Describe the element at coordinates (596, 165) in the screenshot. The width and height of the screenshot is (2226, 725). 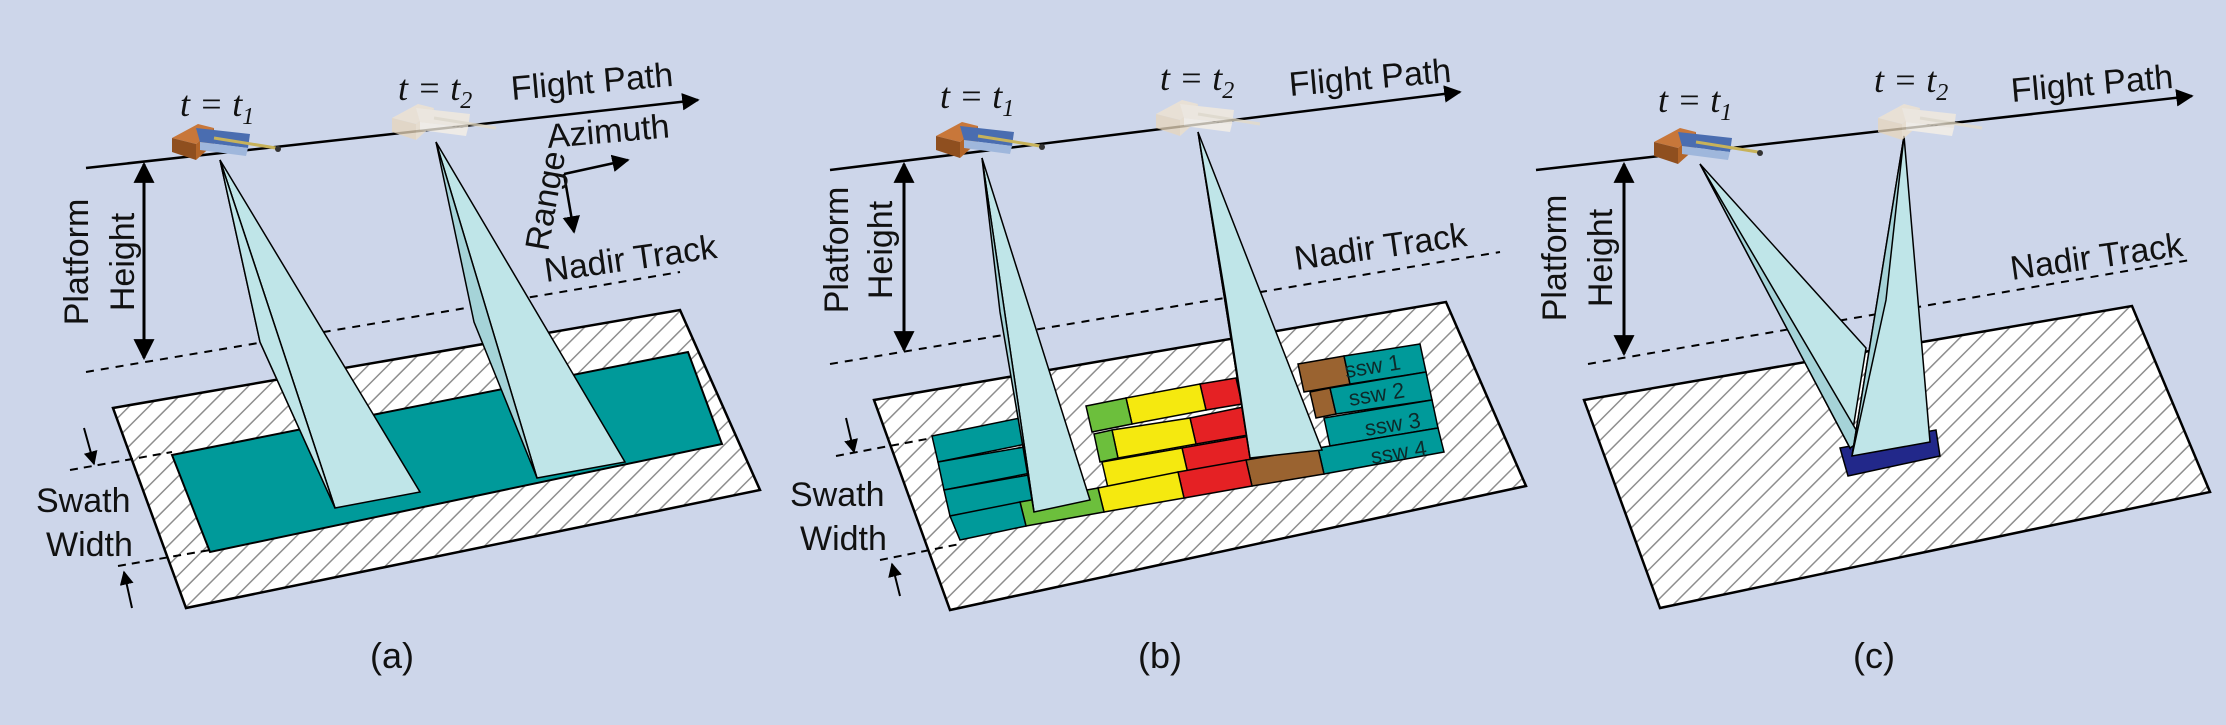
I see `azimuth-arrow` at that location.